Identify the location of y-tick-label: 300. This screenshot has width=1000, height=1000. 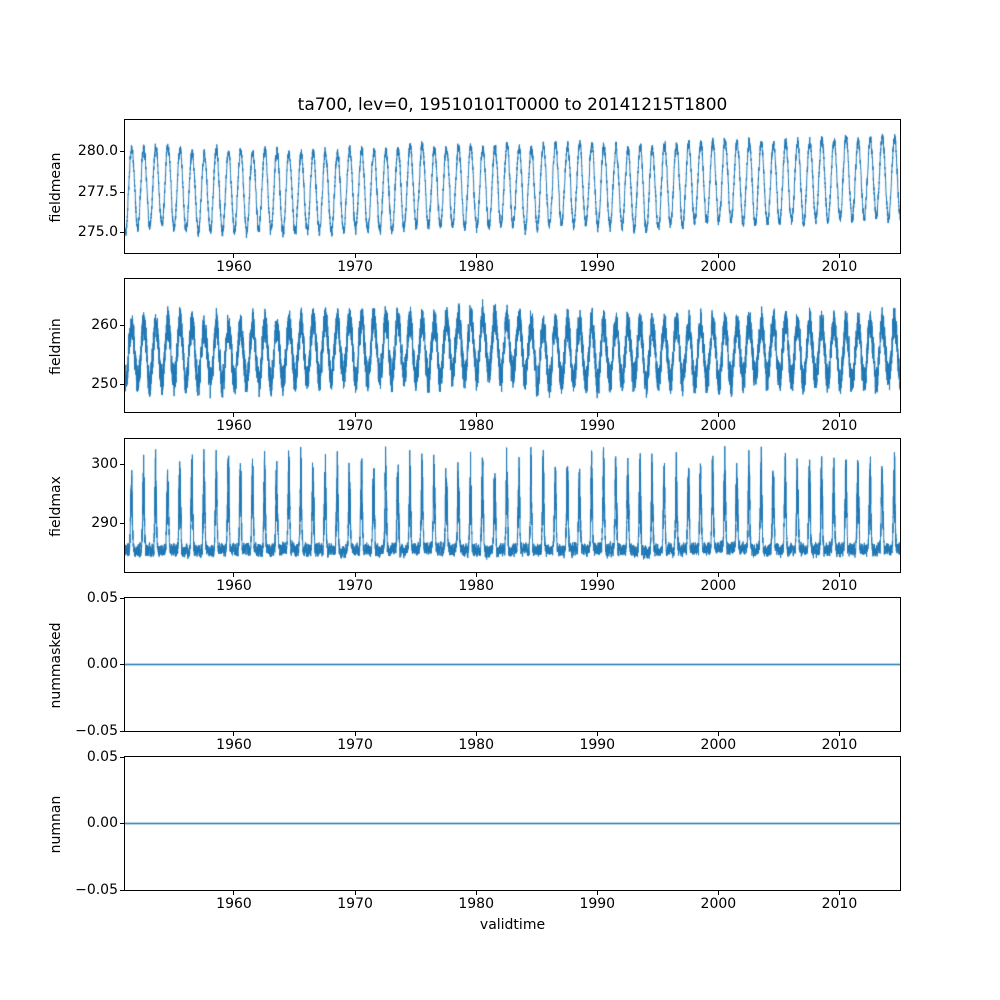
(104, 463).